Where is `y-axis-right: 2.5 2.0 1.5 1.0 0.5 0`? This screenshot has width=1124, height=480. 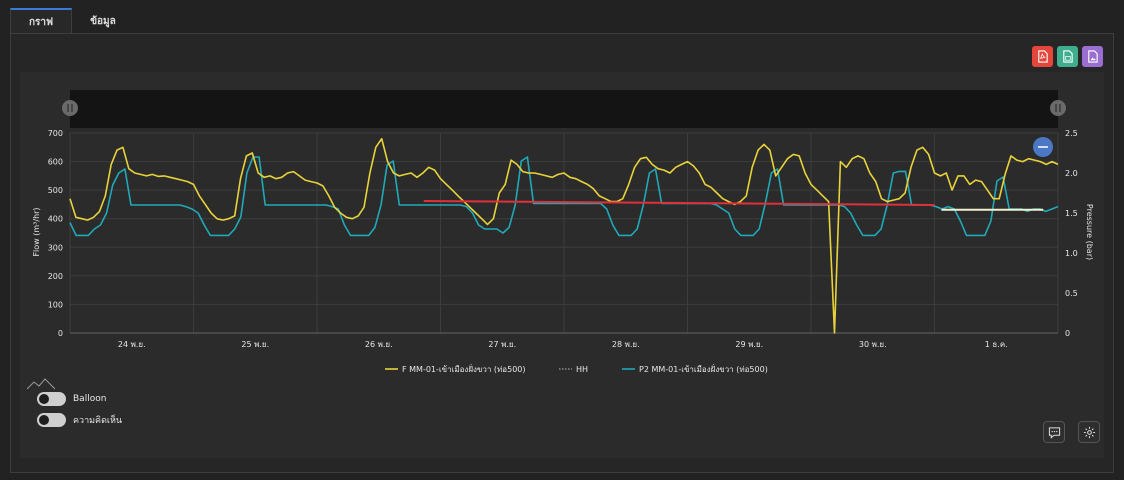
y-axis-right: 2.5 2.0 1.5 1.0 0.5 0 is located at coordinates (1071, 233).